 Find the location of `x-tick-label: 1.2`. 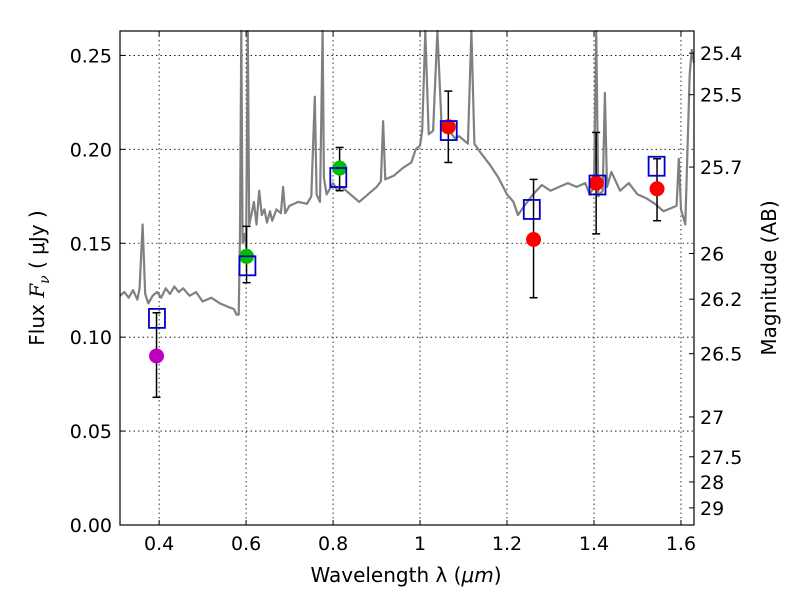

x-tick-label: 1.2 is located at coordinates (507, 544).